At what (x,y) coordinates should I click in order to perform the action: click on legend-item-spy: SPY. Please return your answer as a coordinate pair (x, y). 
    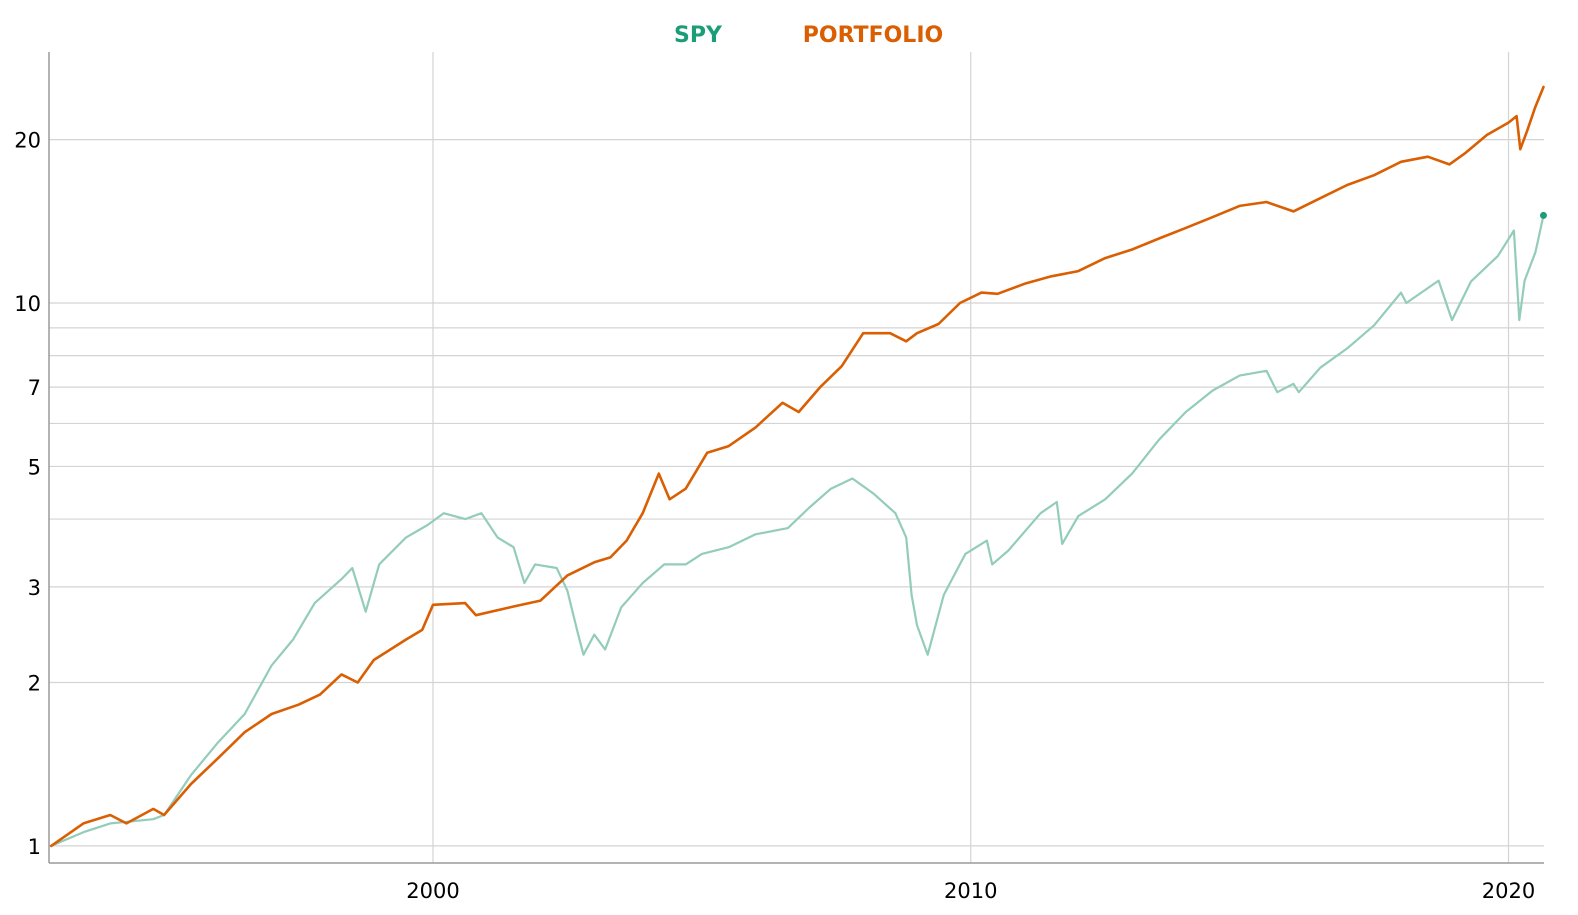
    Looking at the image, I should click on (698, 35).